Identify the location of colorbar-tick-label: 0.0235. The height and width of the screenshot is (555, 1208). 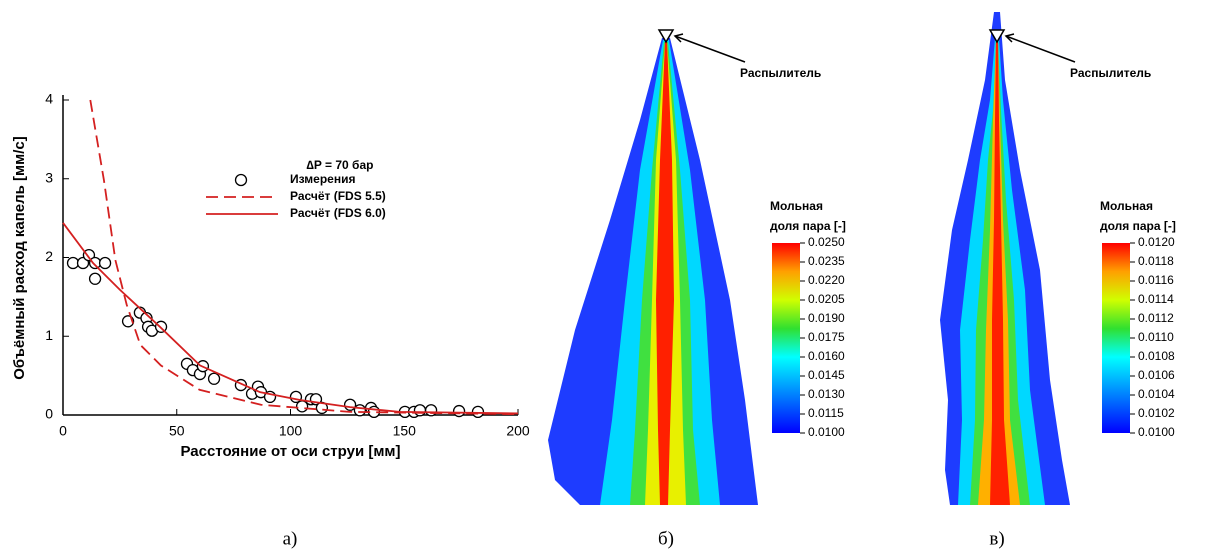
(826, 261).